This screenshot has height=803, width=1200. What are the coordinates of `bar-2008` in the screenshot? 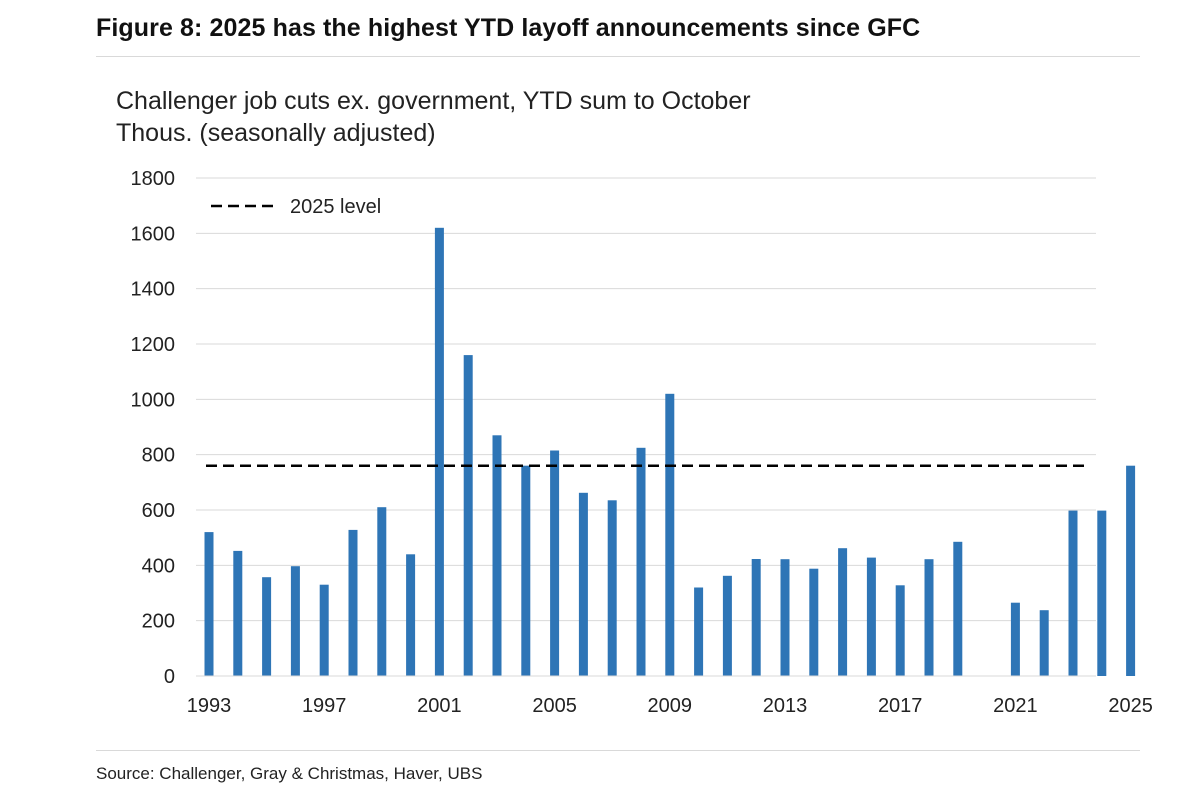 It's located at (641, 562).